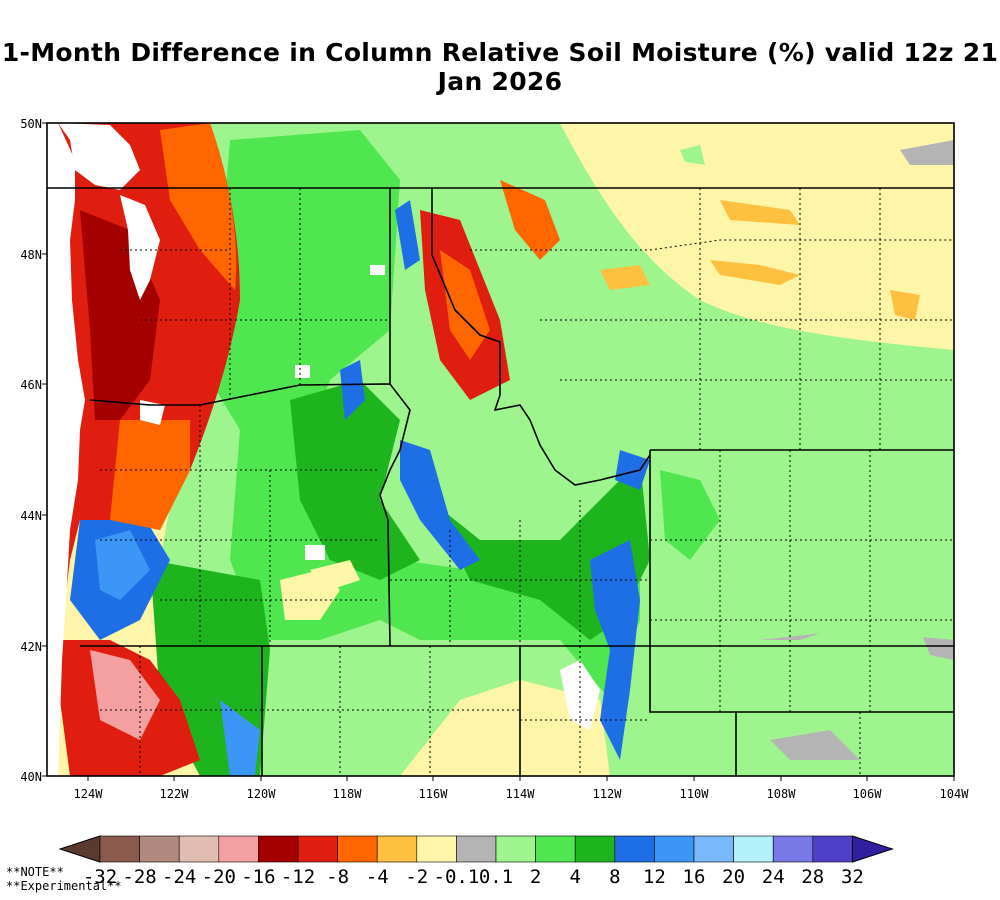 The height and width of the screenshot is (900, 1000). What do you see at coordinates (31, 124) in the screenshot?
I see `lat-label: 50N` at bounding box center [31, 124].